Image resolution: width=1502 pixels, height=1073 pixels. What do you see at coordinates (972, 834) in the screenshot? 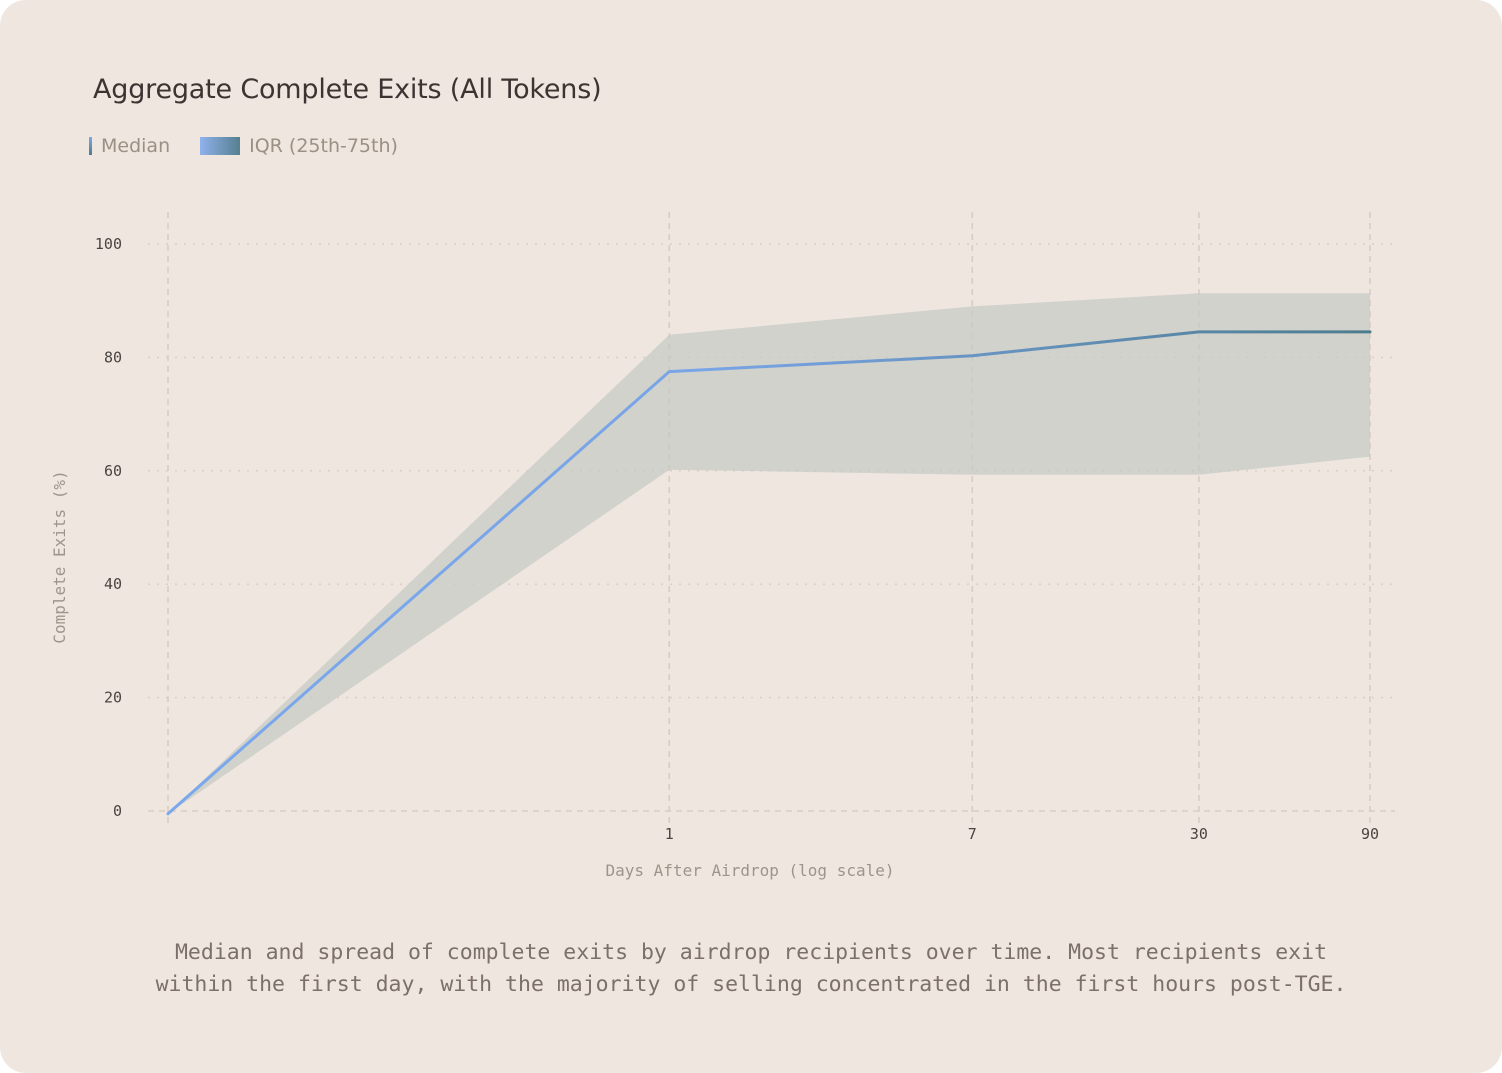
I see `x-tick-label-7: 7` at bounding box center [972, 834].